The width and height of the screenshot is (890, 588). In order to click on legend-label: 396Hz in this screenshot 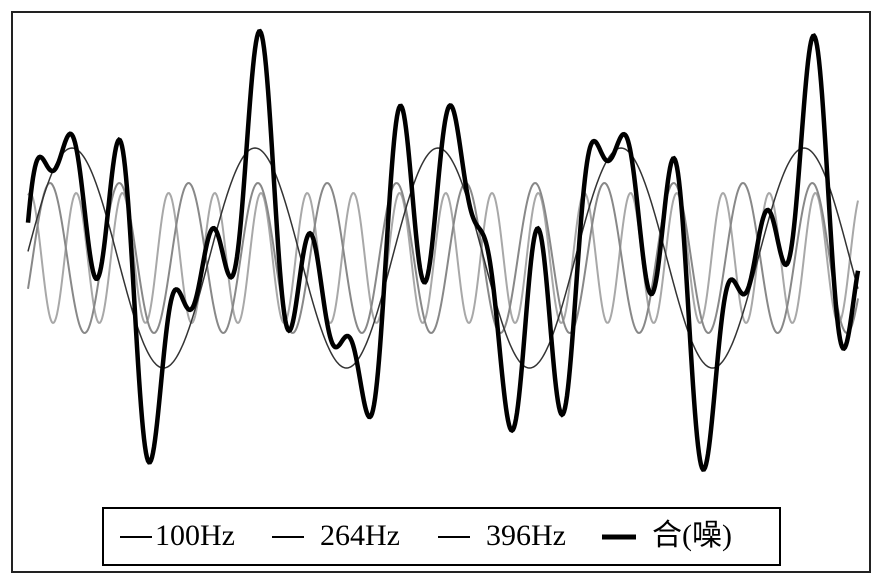, I will do `click(526, 535)`.